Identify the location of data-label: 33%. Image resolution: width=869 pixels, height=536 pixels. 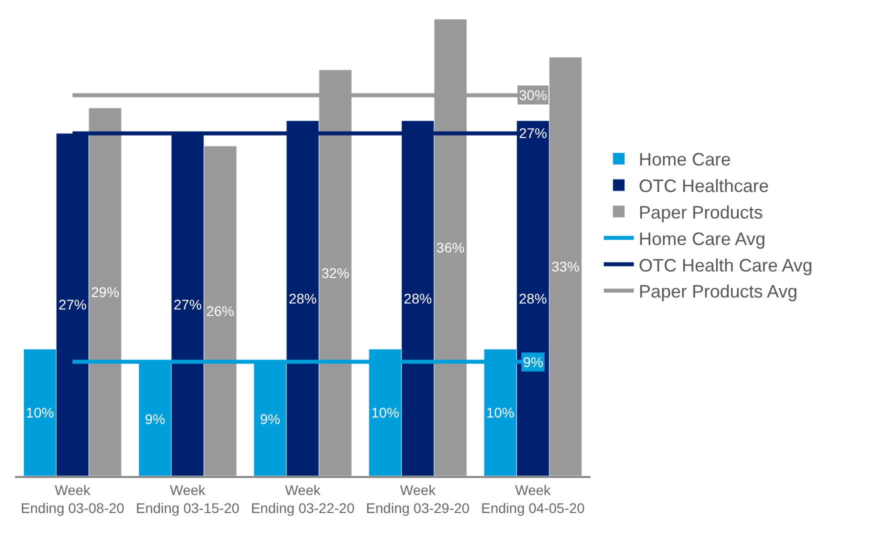
(566, 266).